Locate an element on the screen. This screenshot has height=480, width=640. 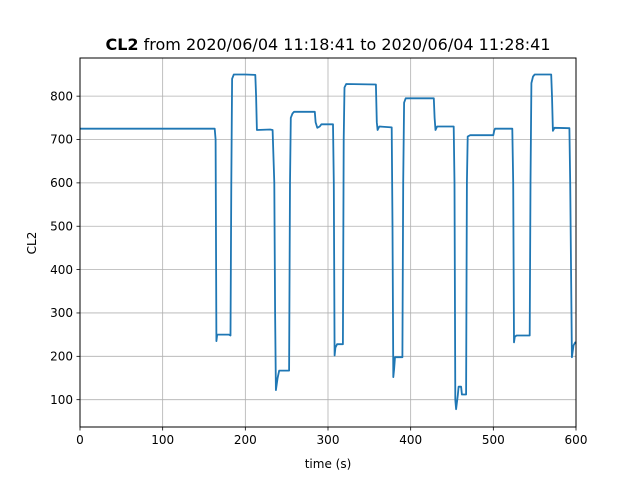
y-tick-label: 700 is located at coordinates (61, 140).